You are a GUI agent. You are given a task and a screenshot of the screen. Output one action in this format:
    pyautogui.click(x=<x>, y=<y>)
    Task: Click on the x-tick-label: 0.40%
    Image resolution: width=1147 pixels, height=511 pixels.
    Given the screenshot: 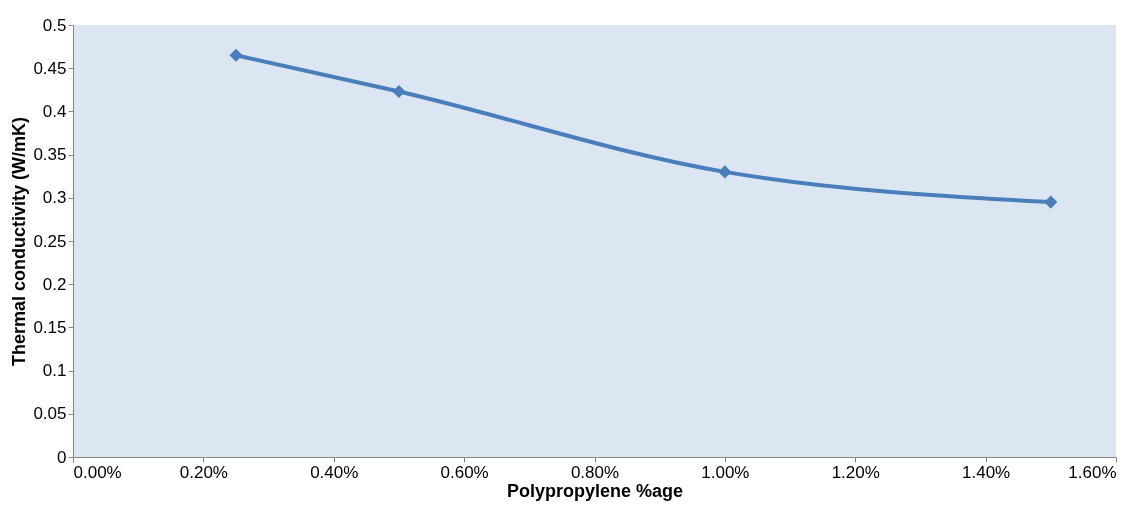 What is the action you would take?
    pyautogui.click(x=334, y=472)
    